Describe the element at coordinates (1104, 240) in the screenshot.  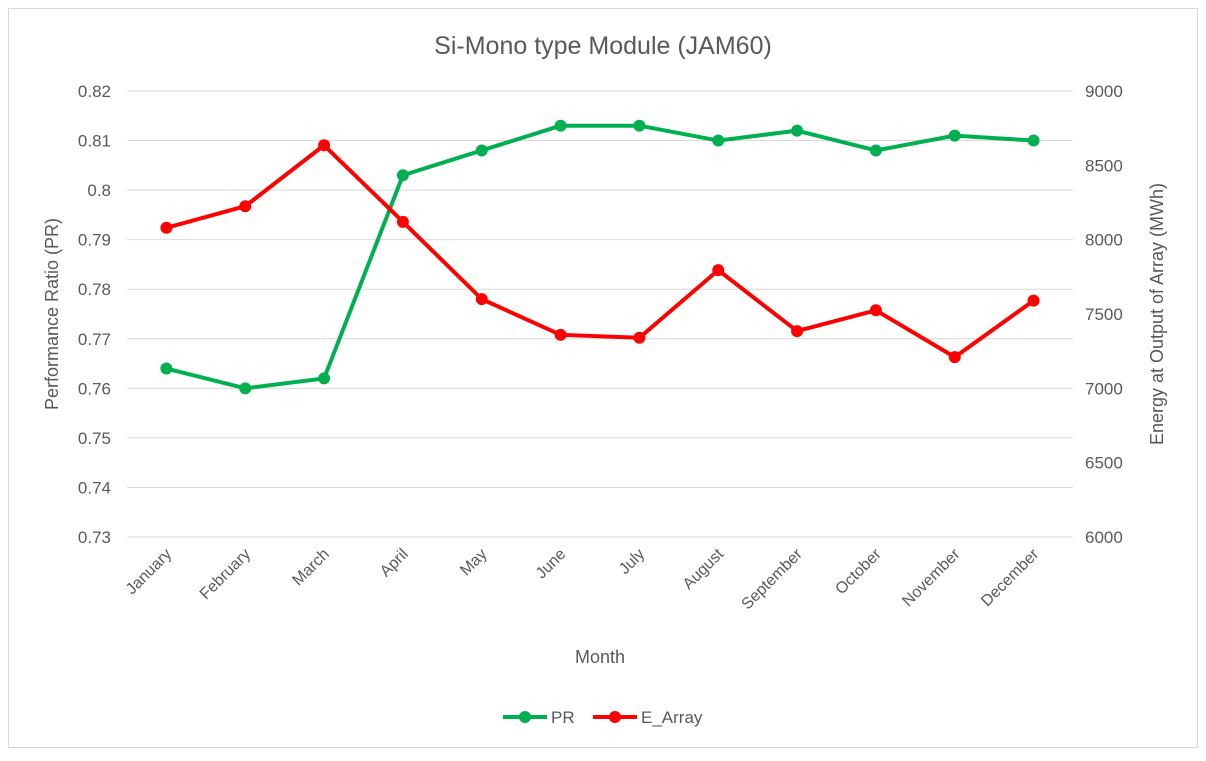
I see `y2-tick-label: 8000` at that location.